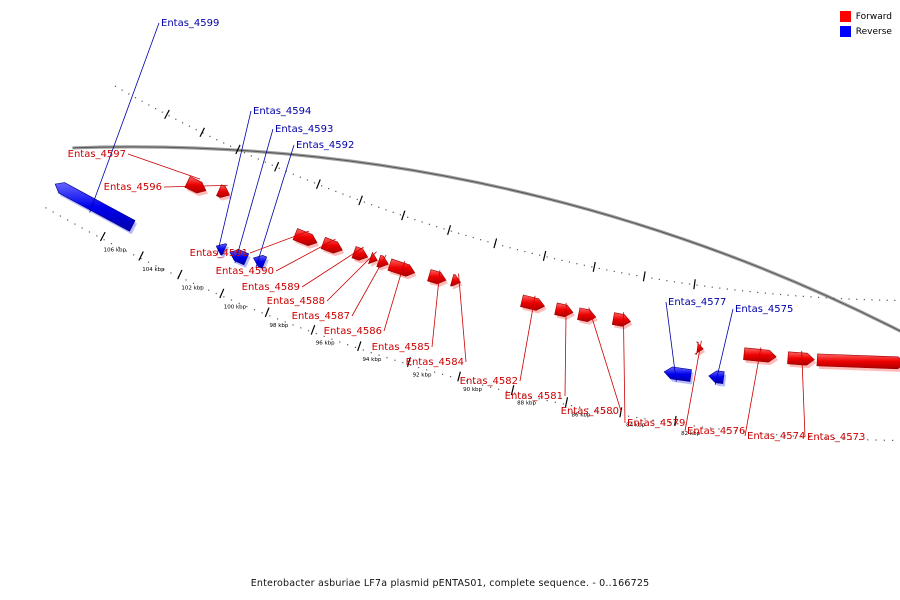 The height and width of the screenshot is (600, 900). I want to click on gene-label: Entas_4599, so click(190, 23).